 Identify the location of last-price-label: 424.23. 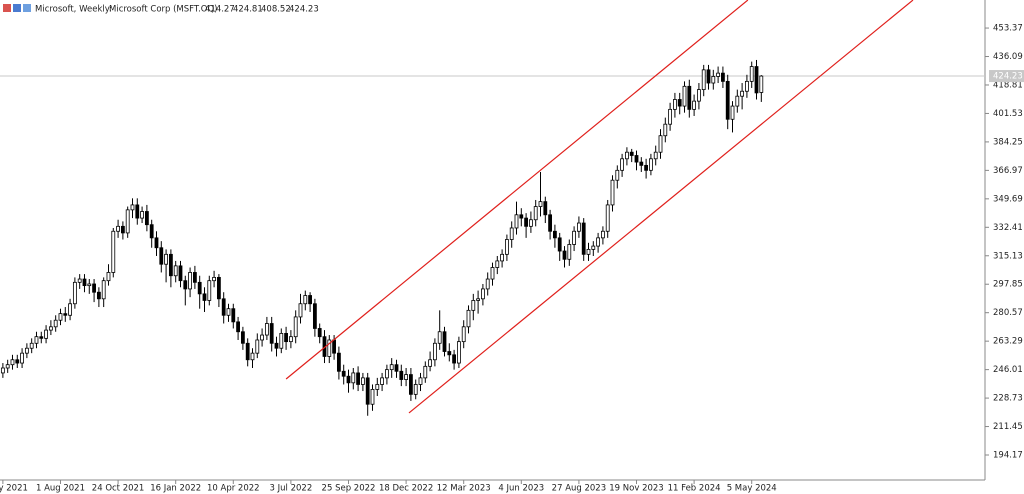
(1008, 77).